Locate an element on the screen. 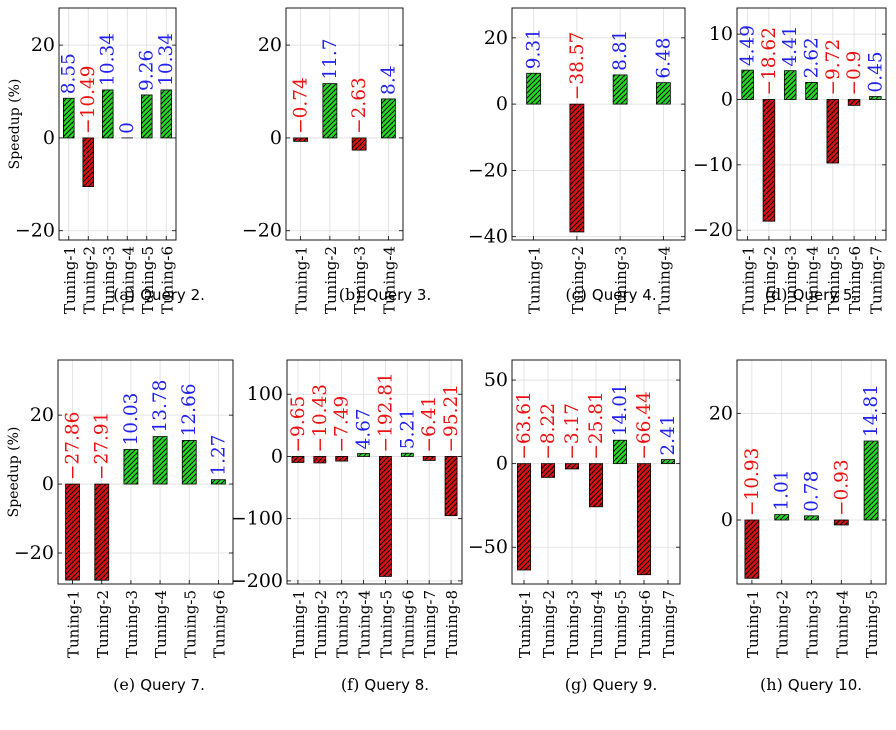  data-label: 6.48 is located at coordinates (663, 57).